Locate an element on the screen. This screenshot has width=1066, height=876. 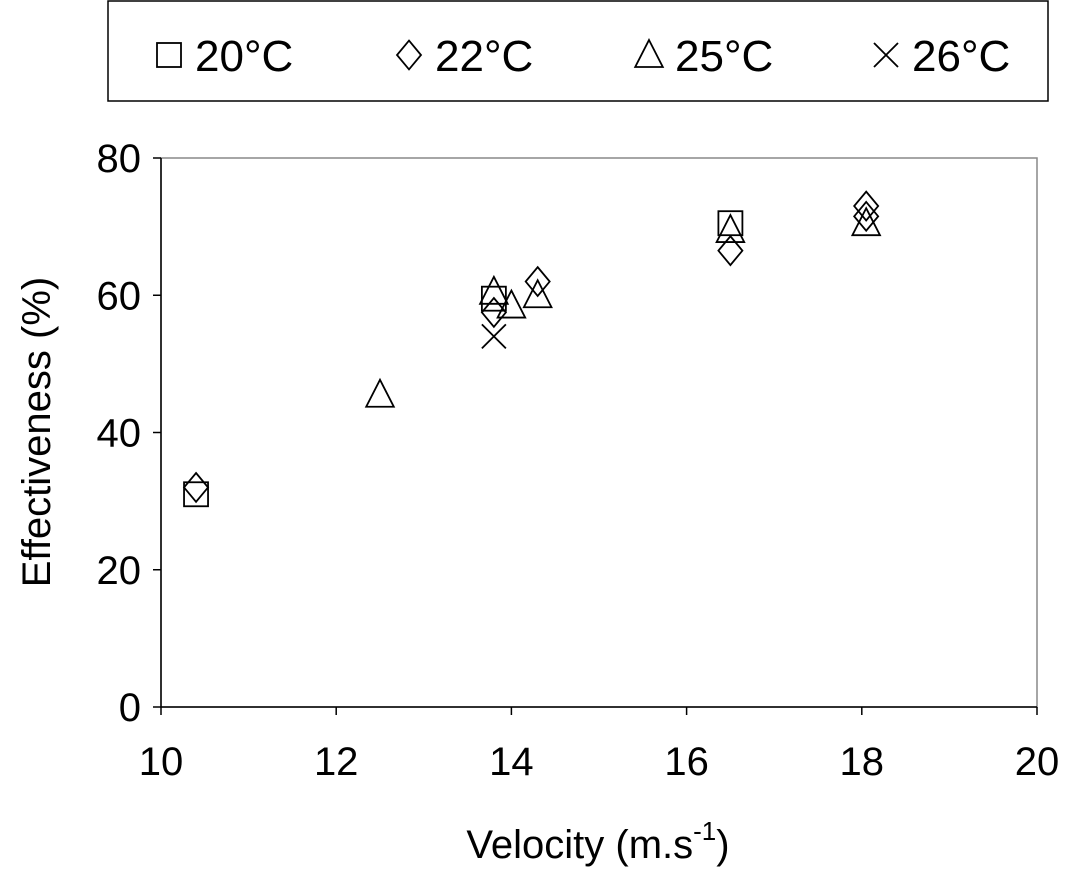
y-tick-label: 20 is located at coordinates (119, 571).